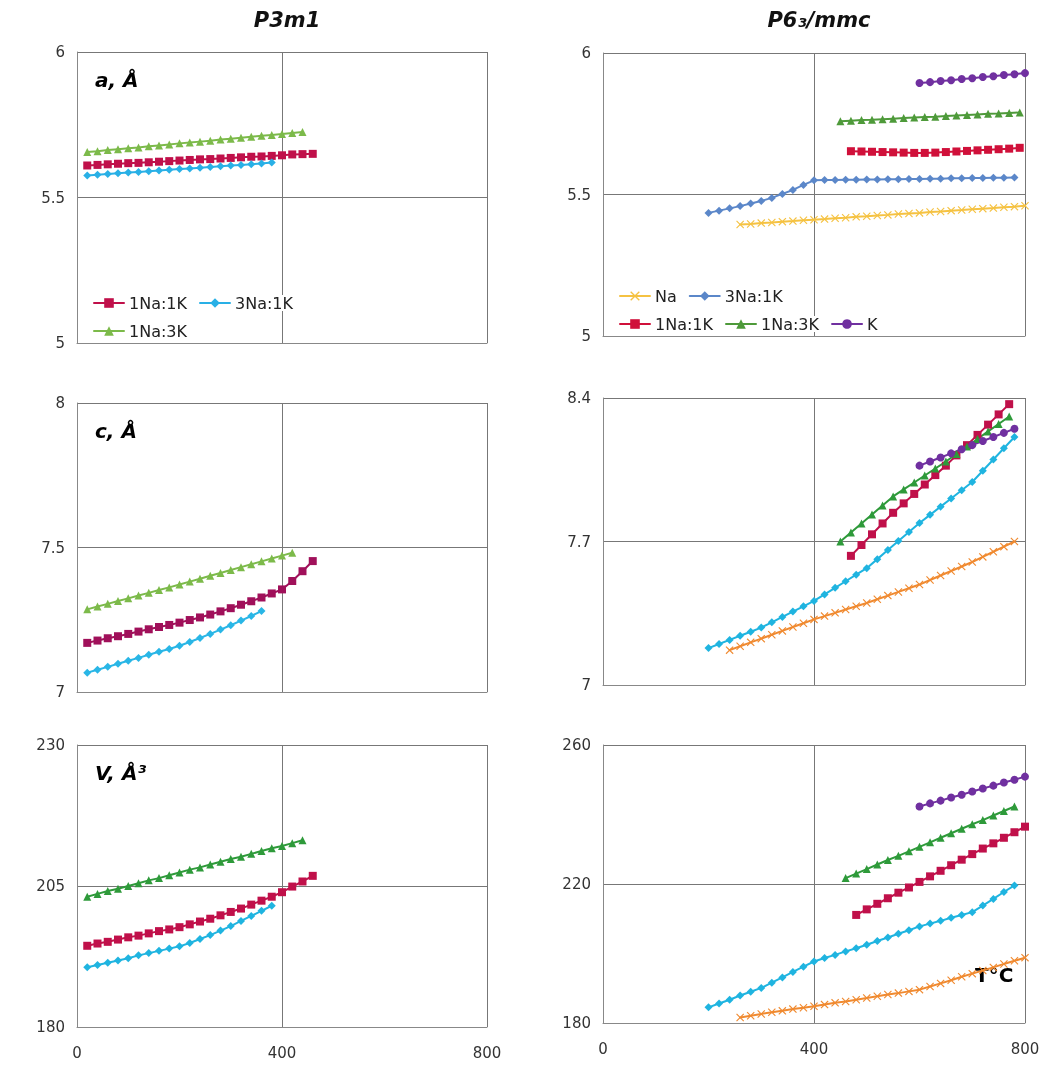 The height and width of the screenshot is (1076, 1061). Describe the element at coordinates (819, 19) in the screenshot. I see `chart-title: P6₃/mmc` at that location.